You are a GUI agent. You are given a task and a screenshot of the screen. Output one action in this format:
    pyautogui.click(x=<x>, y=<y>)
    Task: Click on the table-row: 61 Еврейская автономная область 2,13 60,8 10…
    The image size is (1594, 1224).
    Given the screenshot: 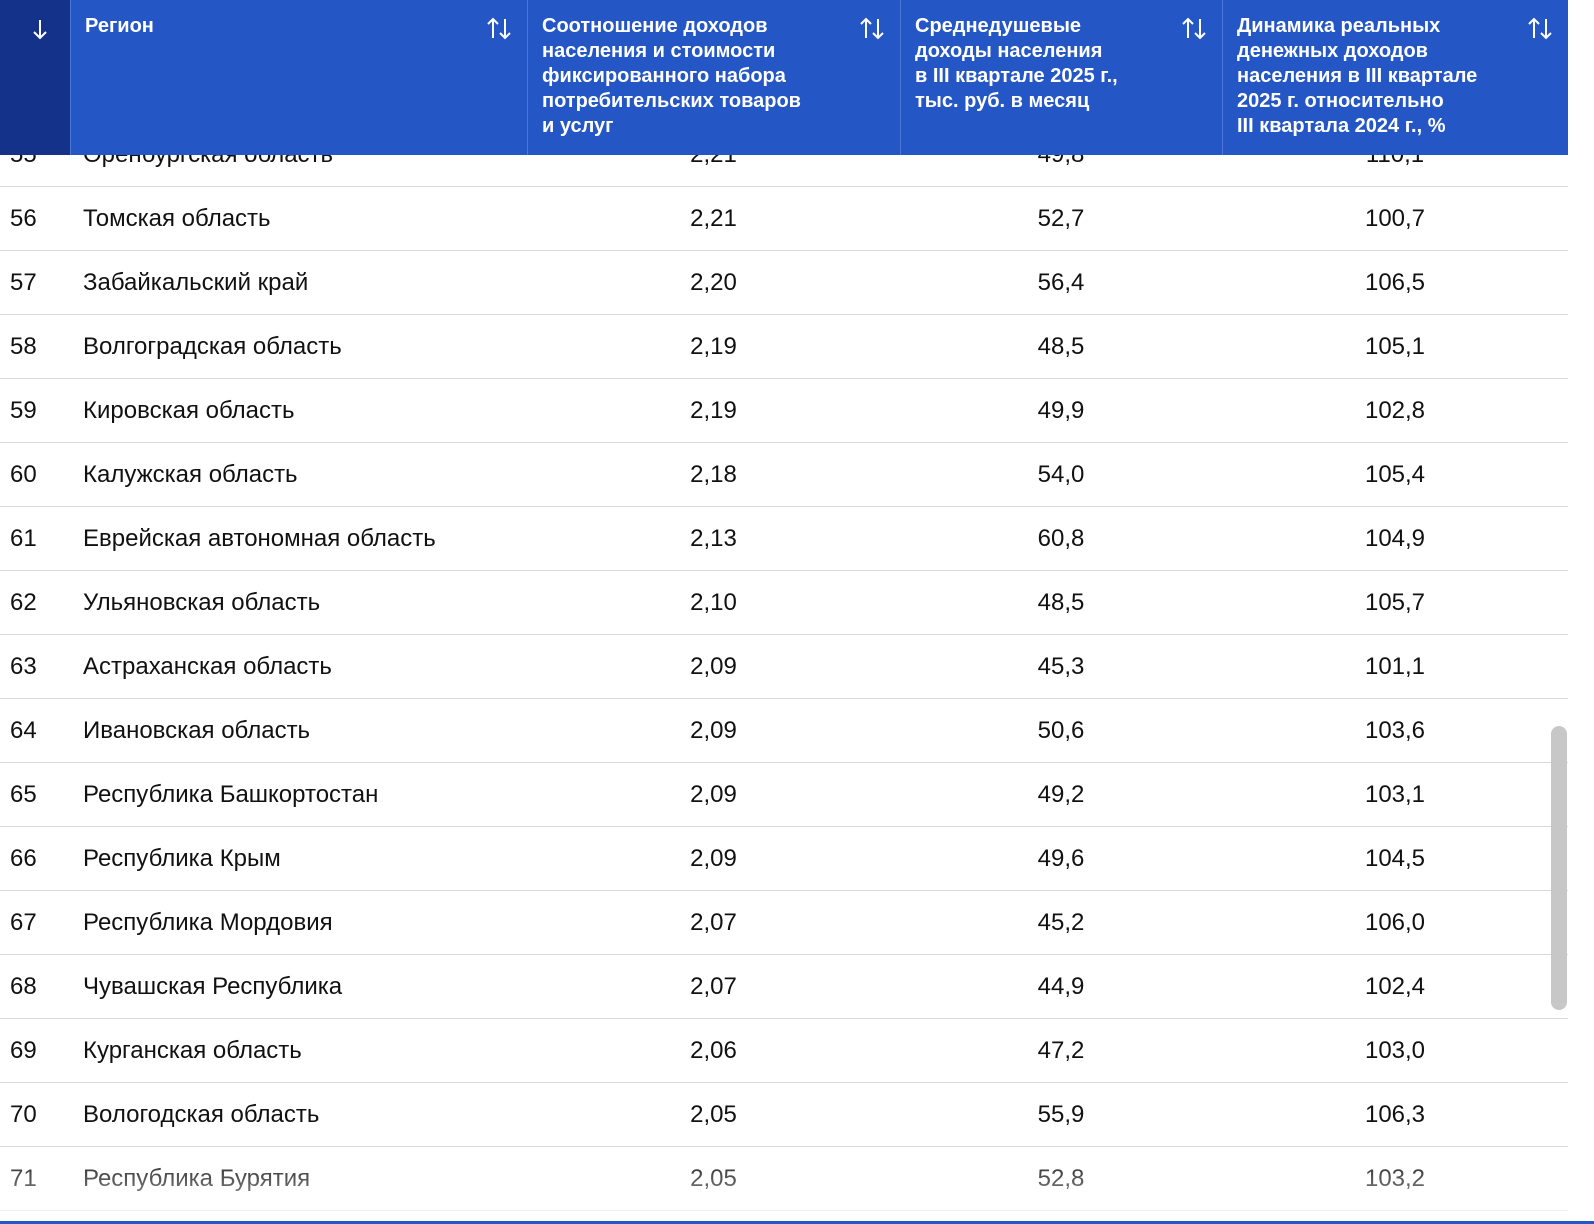 What is the action you would take?
    pyautogui.click(x=784, y=539)
    